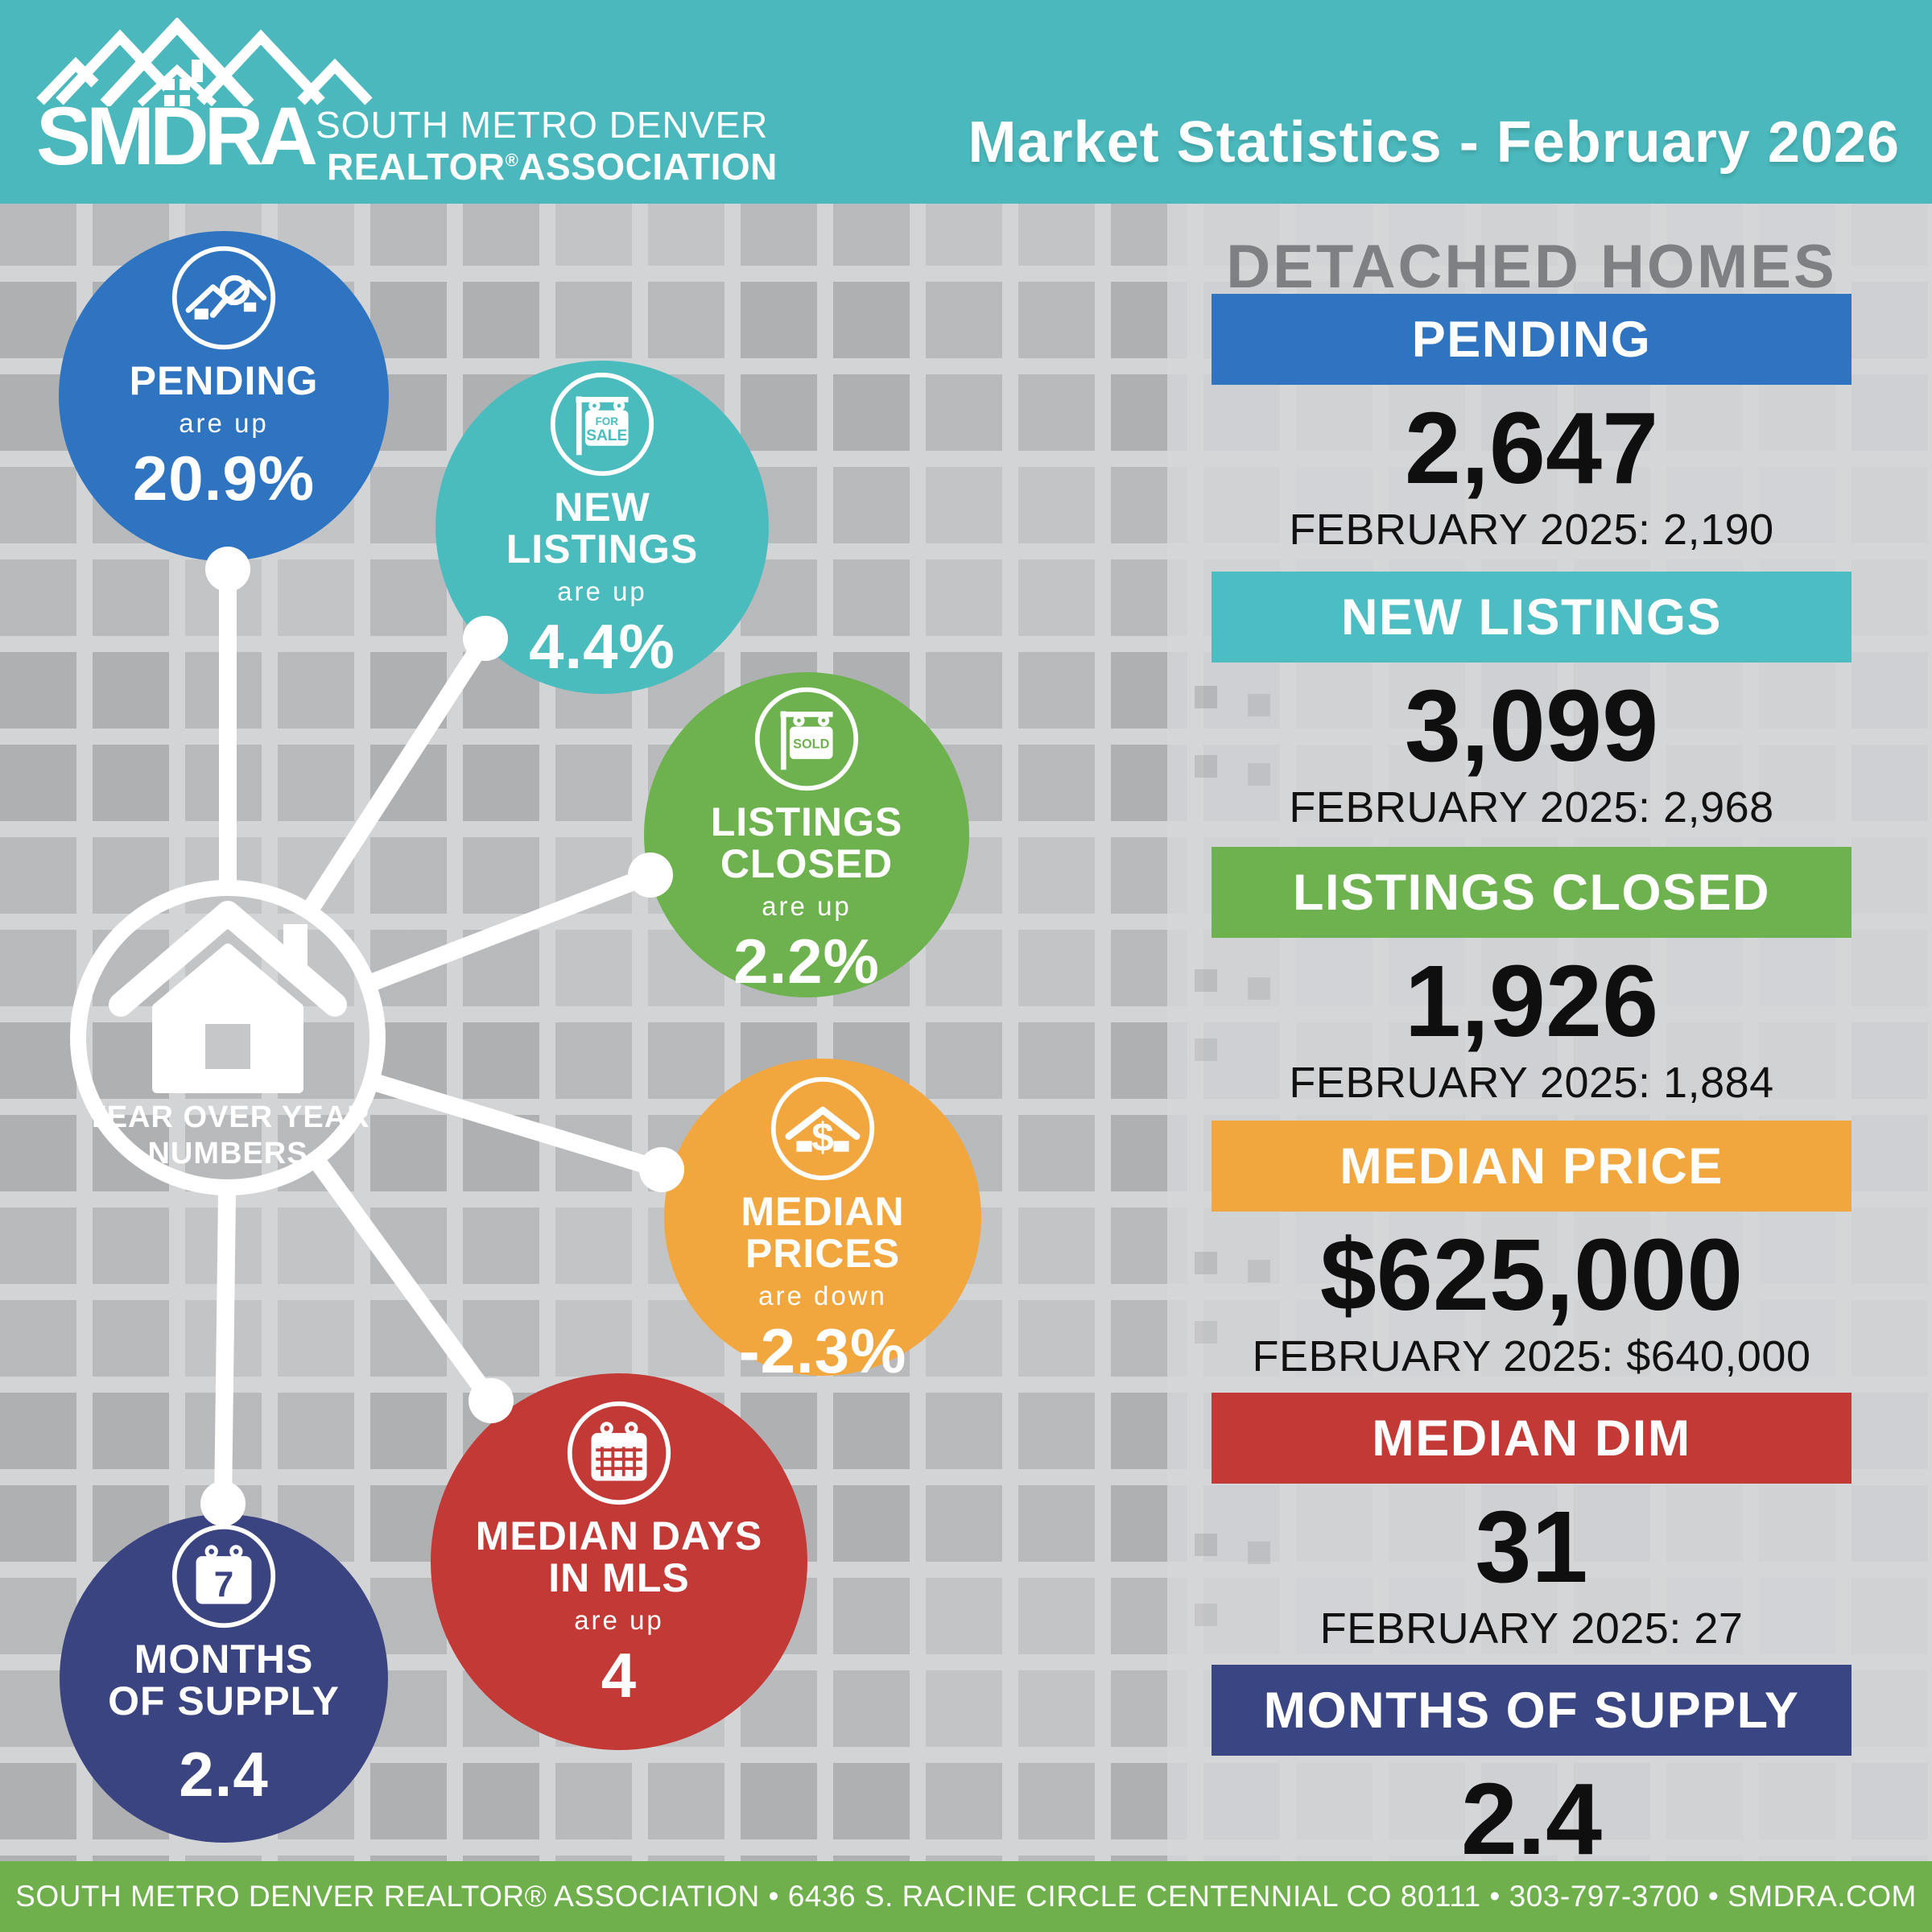 The height and width of the screenshot is (1932, 1932). I want to click on bubble-median-days-in-mls: MEDIAN DAYS IN MLS are up 4, so click(619, 1561).